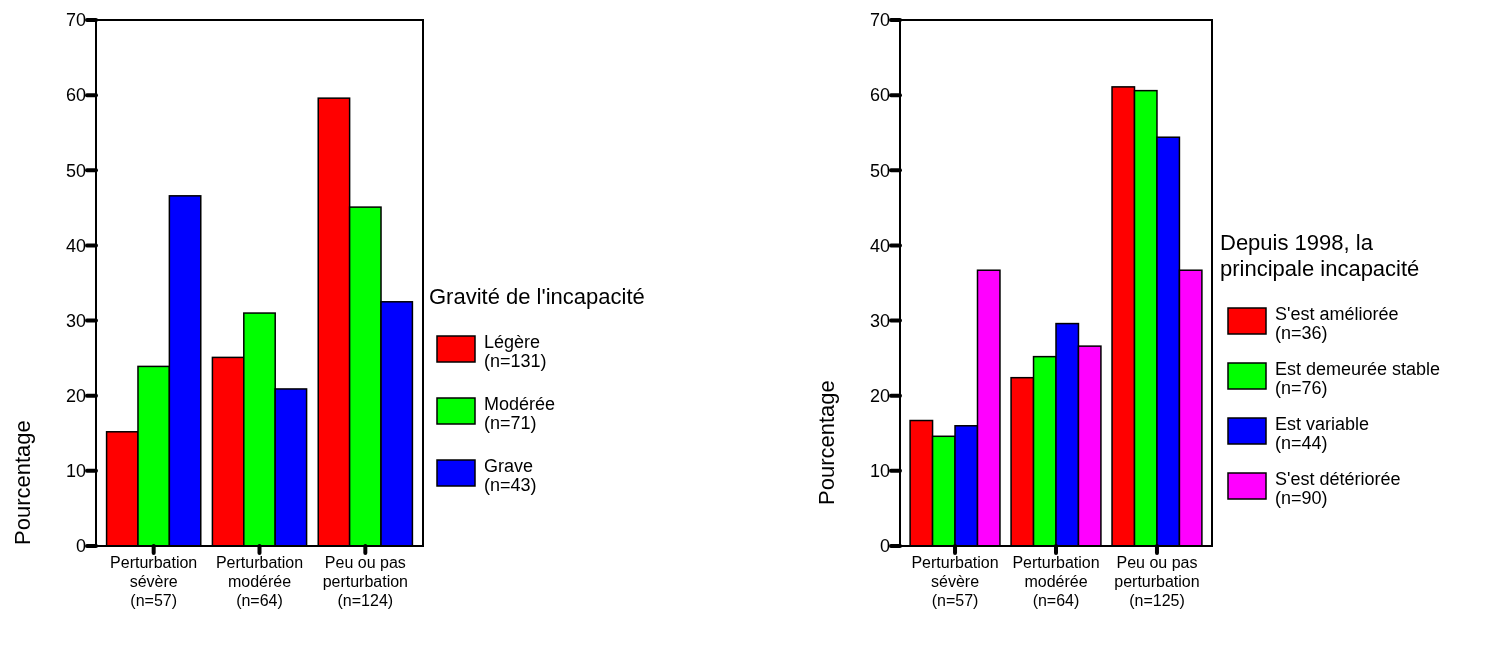  Describe the element at coordinates (1322, 433) in the screenshot. I see `legend-label: Est variable (n=44)` at that location.